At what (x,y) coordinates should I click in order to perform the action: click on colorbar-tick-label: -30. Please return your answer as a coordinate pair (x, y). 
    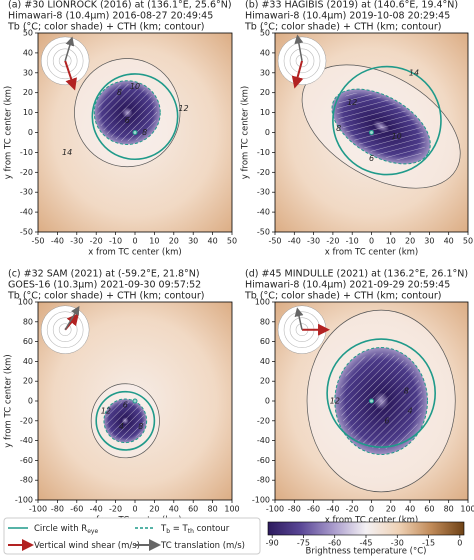
    Looking at the image, I should click on (397, 543).